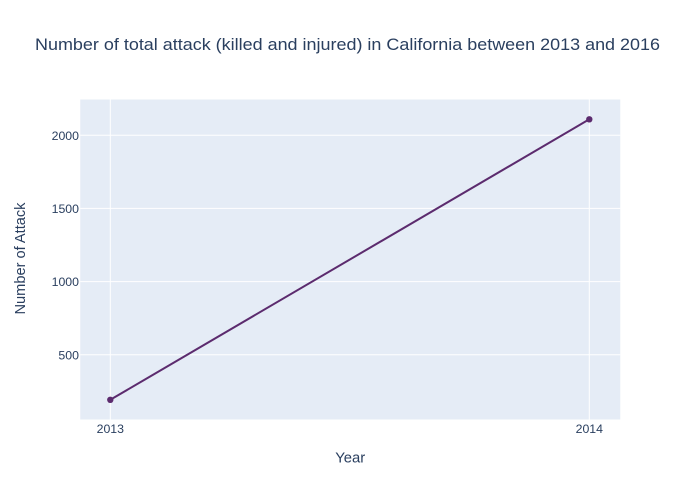 The height and width of the screenshot is (500, 700). What do you see at coordinates (350, 458) in the screenshot?
I see `svg-text: Year` at bounding box center [350, 458].